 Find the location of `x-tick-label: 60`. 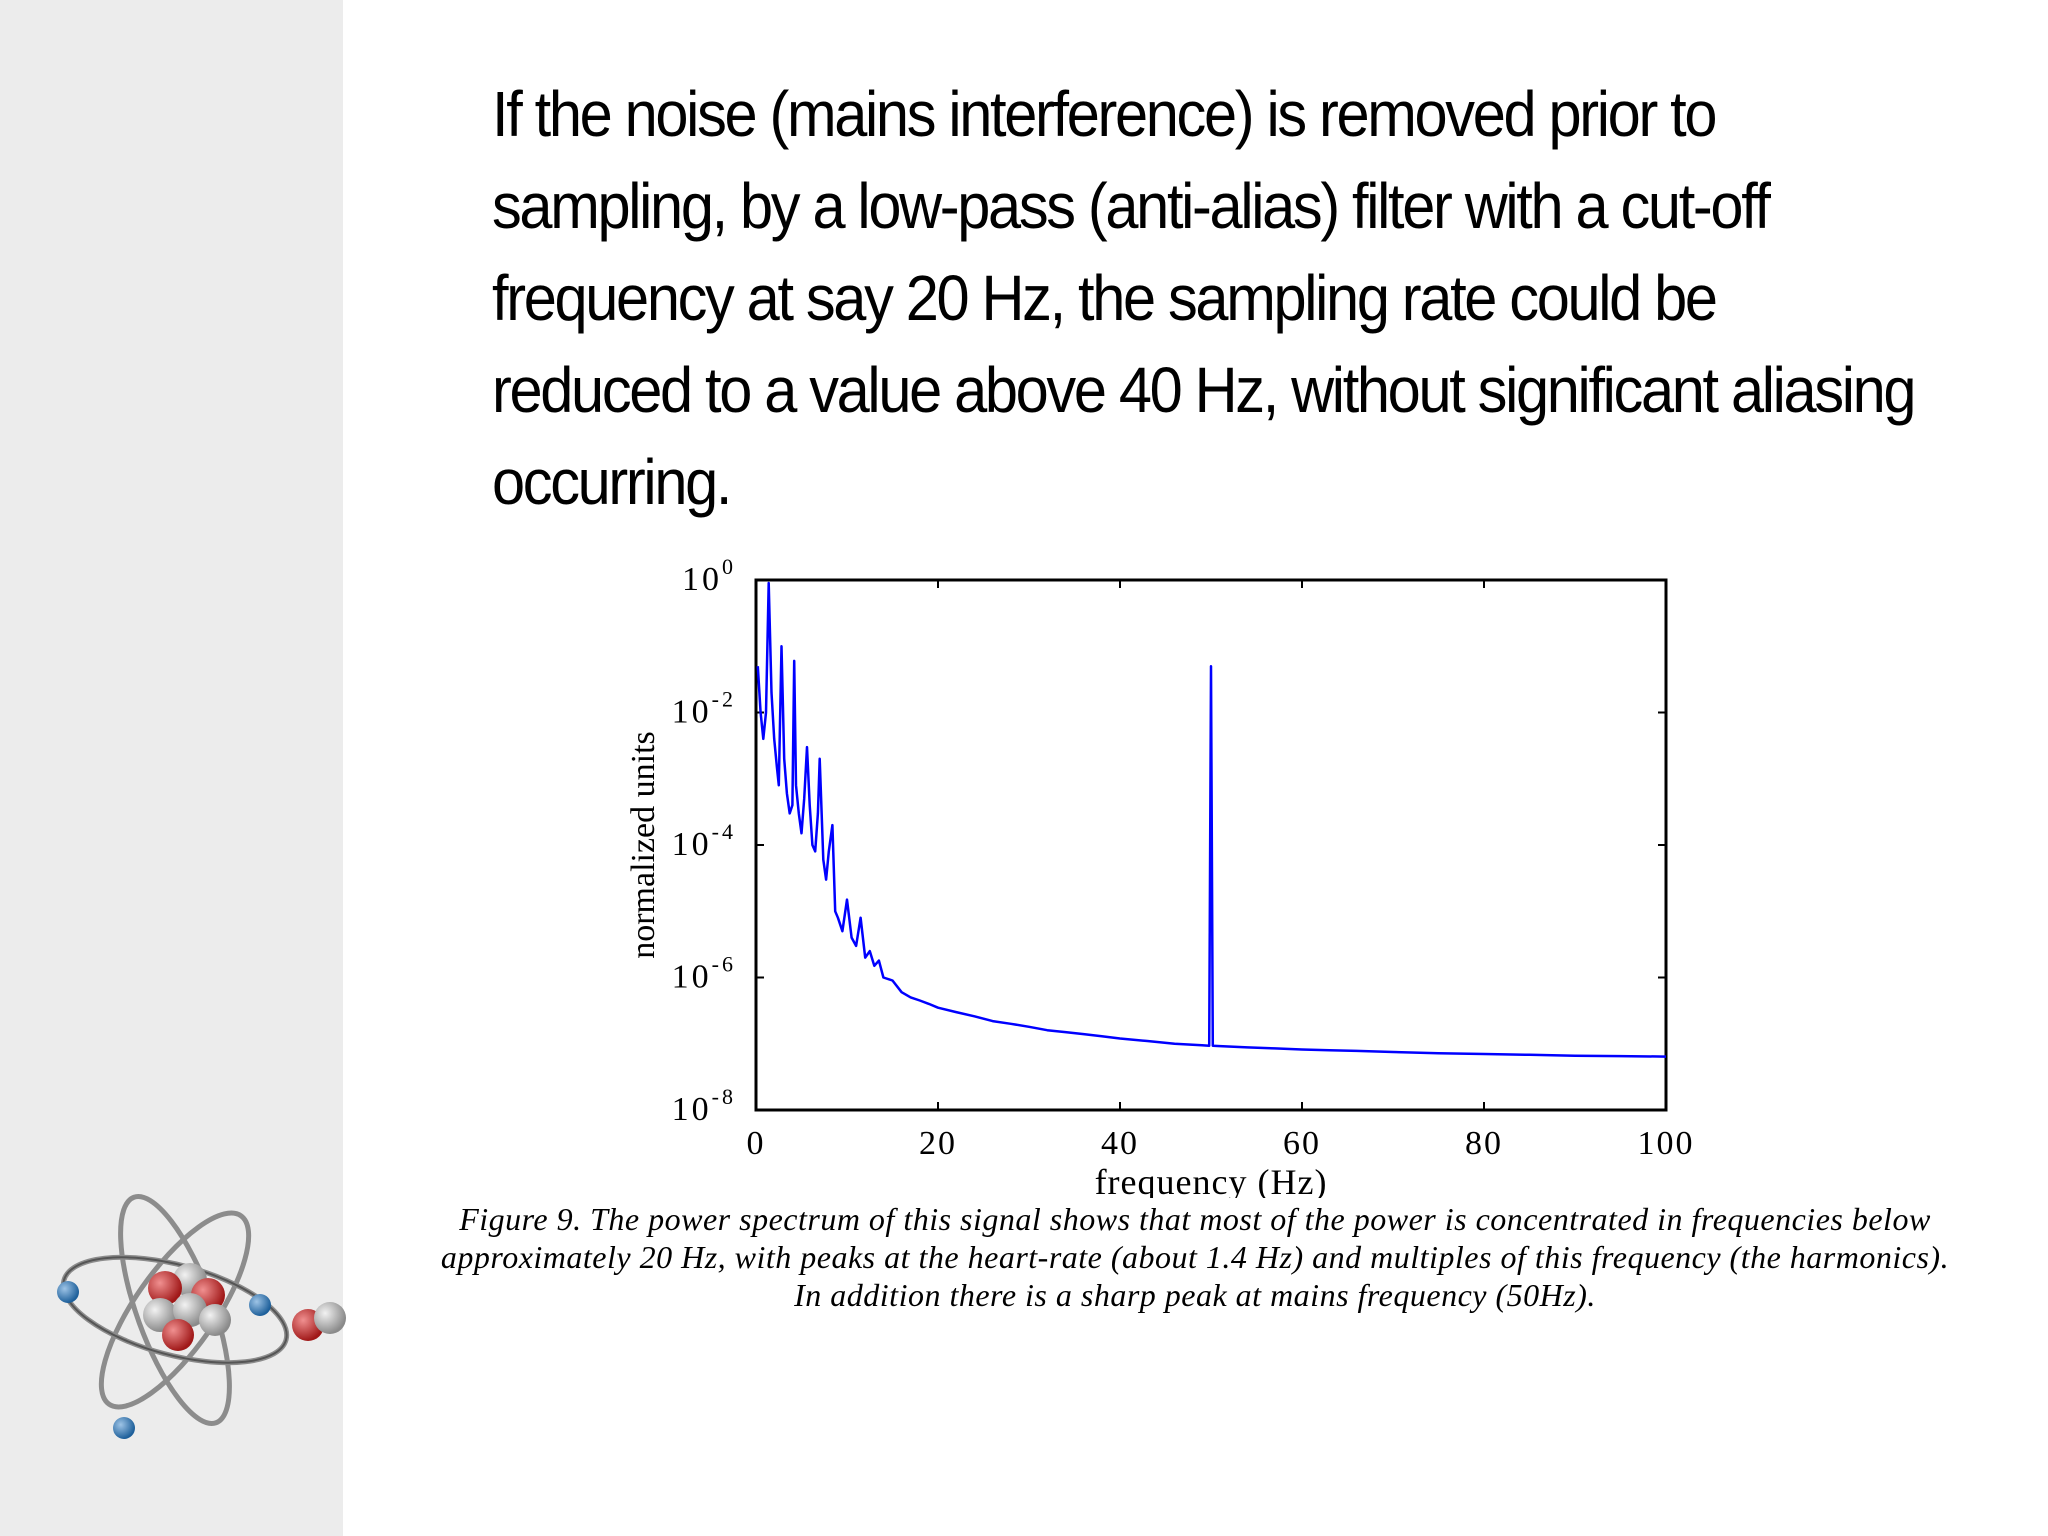

x-tick-label: 60 is located at coordinates (1302, 1143).